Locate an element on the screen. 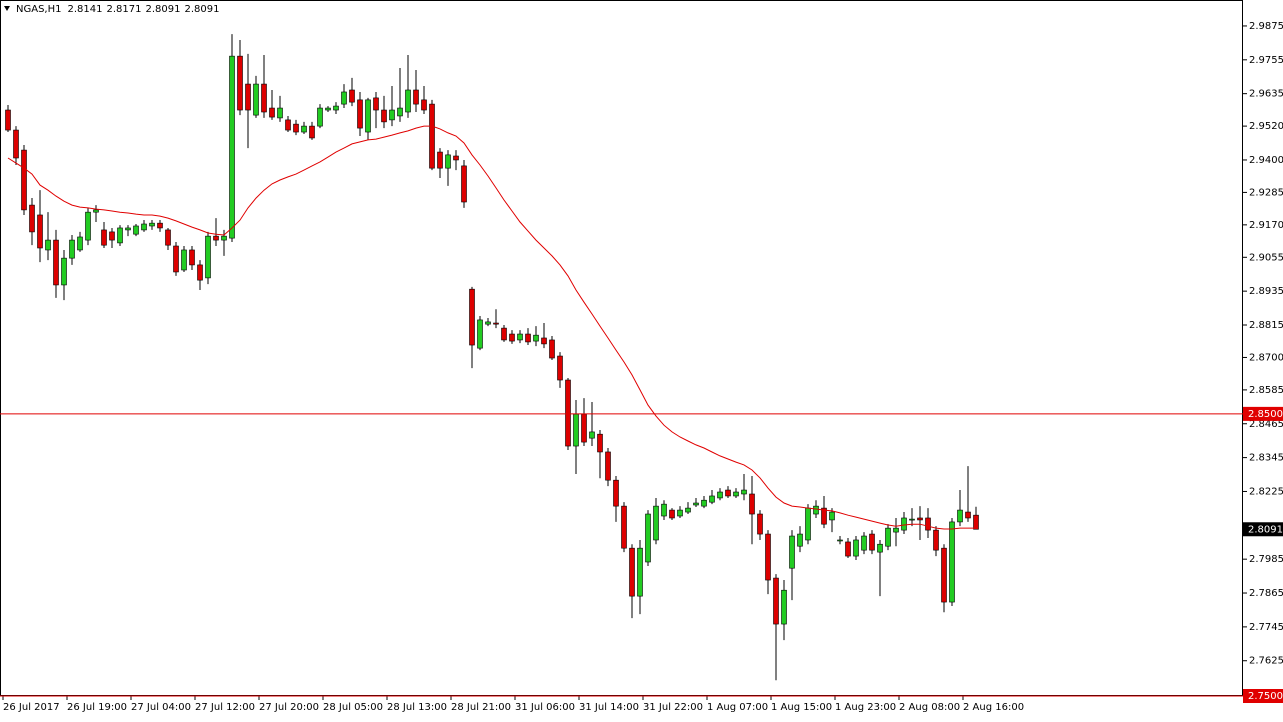 The width and height of the screenshot is (1283, 722). x-tick-label: 26 Jul 19:00 is located at coordinates (97, 707).